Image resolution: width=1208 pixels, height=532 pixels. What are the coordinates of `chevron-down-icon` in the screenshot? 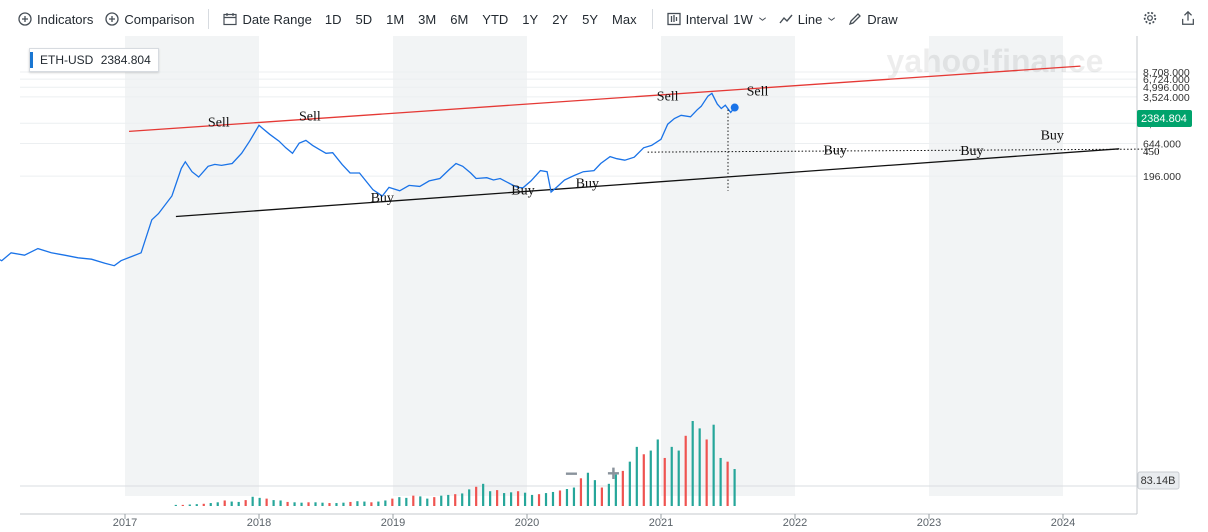 It's located at (832, 19).